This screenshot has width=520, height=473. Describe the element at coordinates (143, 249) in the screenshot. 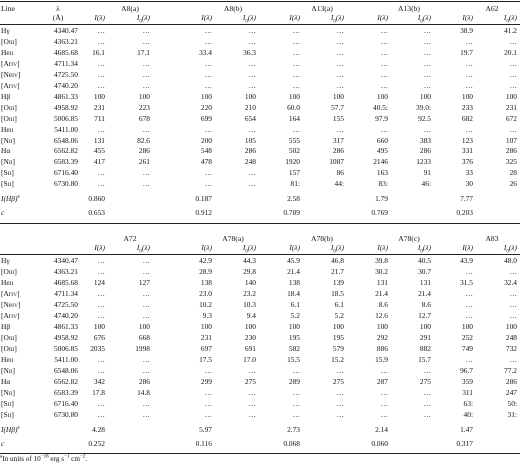

I see `col-header-i0: I0(λ)` at that location.